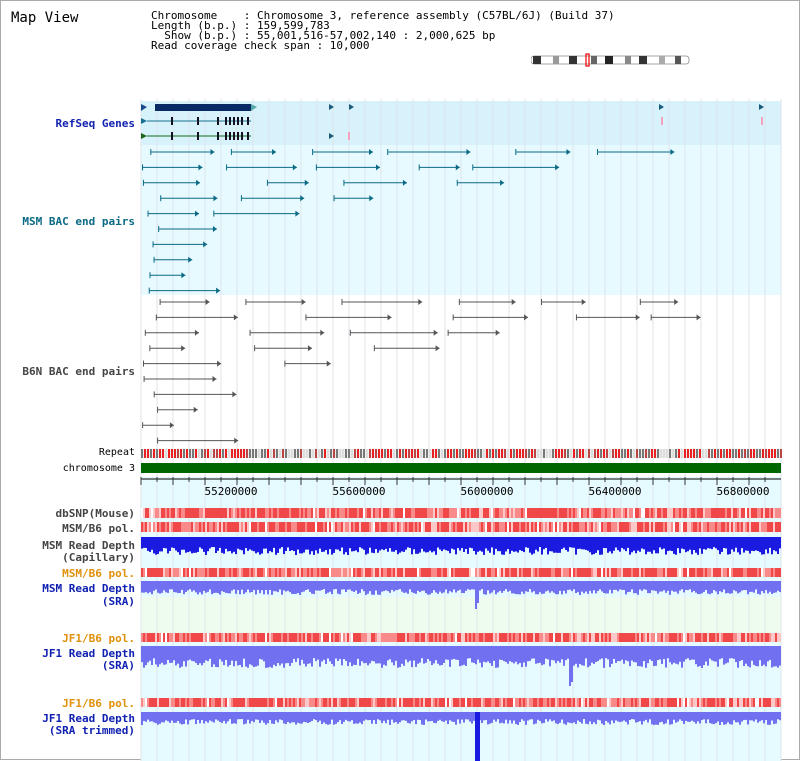 This screenshot has height=761, width=800. I want to click on jf1-pol-label: JF1/B6 pol., so click(98, 638).